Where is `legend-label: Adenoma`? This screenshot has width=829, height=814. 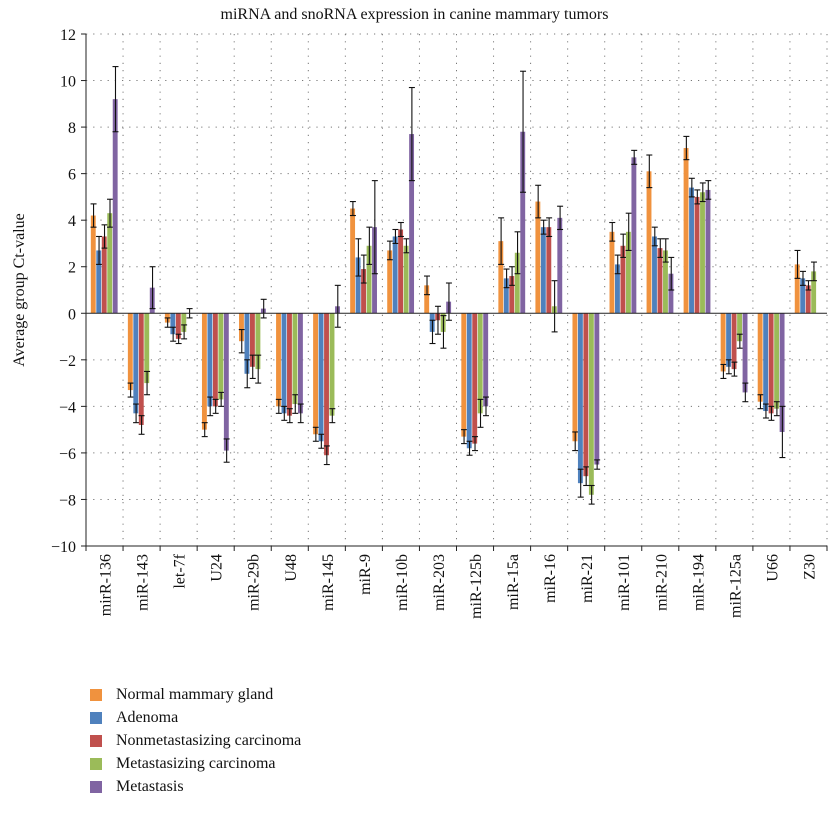 legend-label: Adenoma is located at coordinates (147, 717).